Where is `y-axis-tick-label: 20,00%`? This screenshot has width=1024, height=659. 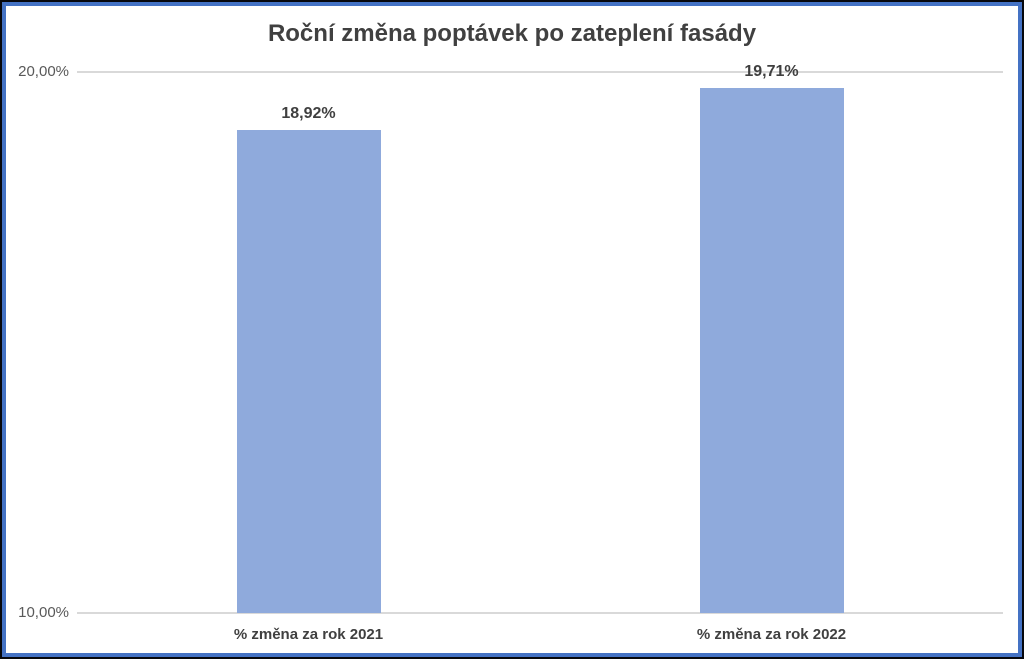 y-axis-tick-label: 20,00% is located at coordinates (43, 71).